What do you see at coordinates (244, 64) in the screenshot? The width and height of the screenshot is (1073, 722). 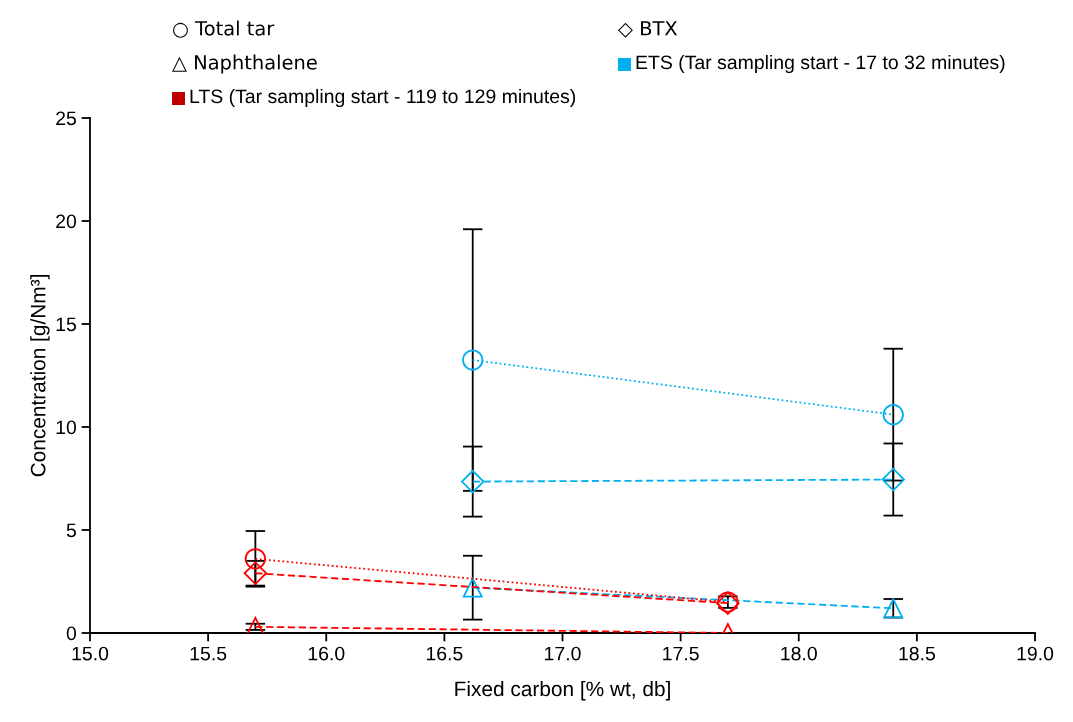 I see `text: △ Naphthalene` at bounding box center [244, 64].